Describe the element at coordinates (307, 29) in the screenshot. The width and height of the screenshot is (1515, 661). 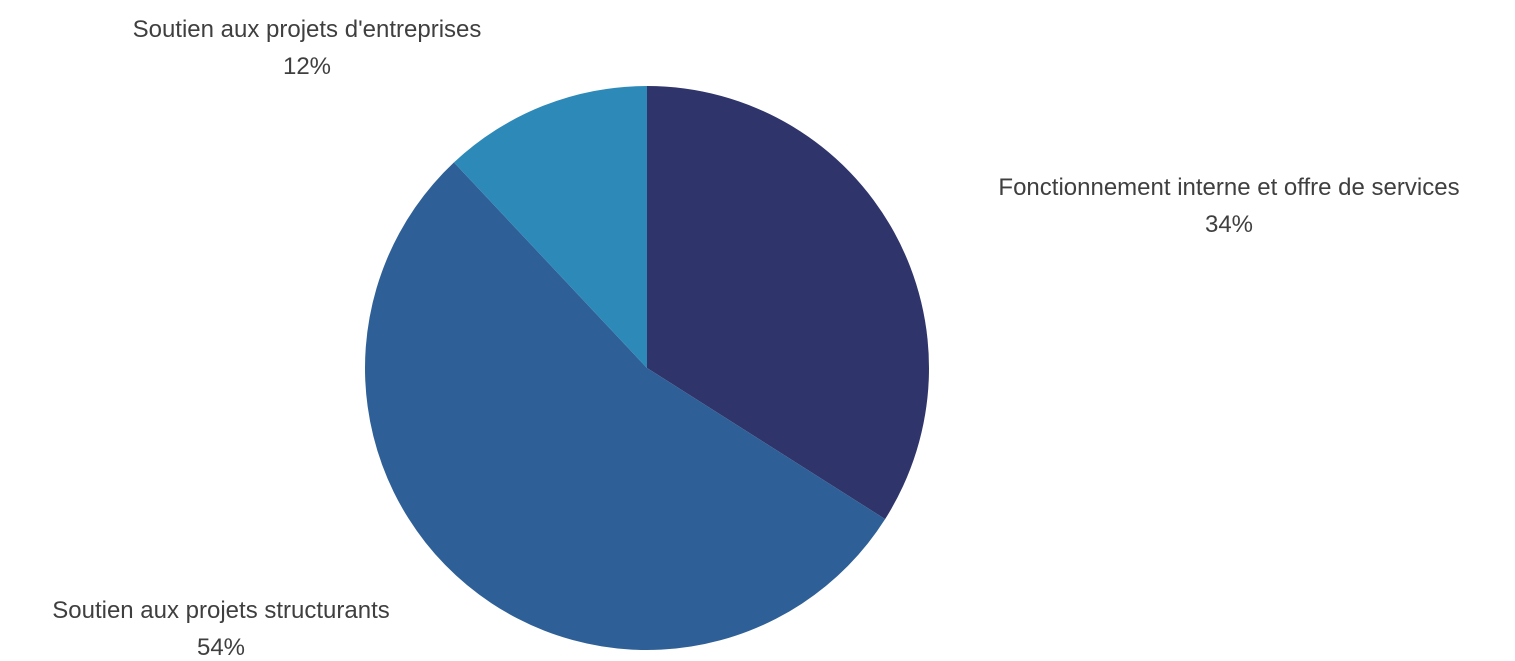
I see `slice-label-name-2: Soutien aux projets d'entreprises` at that location.